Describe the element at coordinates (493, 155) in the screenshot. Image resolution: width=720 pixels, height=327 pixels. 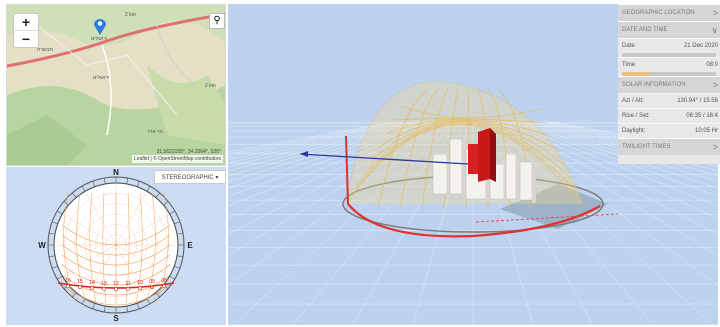
I see `highlighted-building-side` at that location.